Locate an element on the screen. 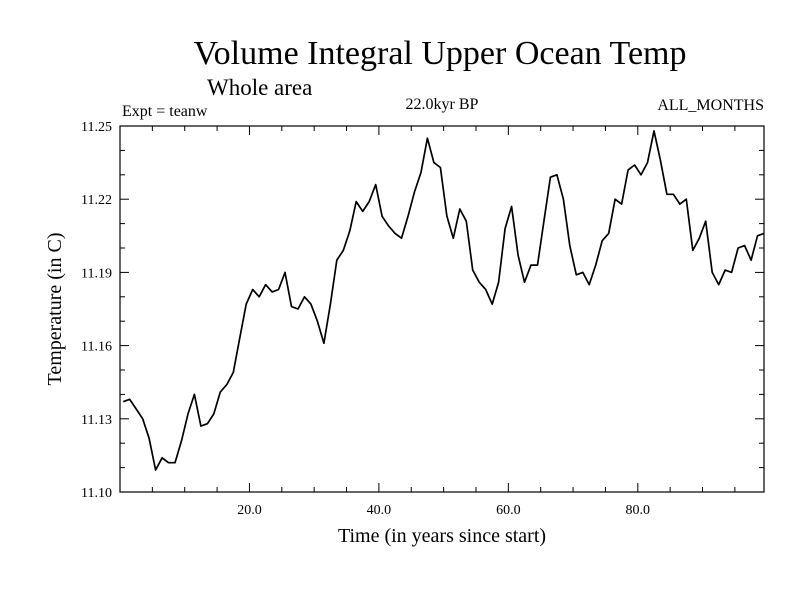  y-tick-label: 11.16 is located at coordinates (96, 347).